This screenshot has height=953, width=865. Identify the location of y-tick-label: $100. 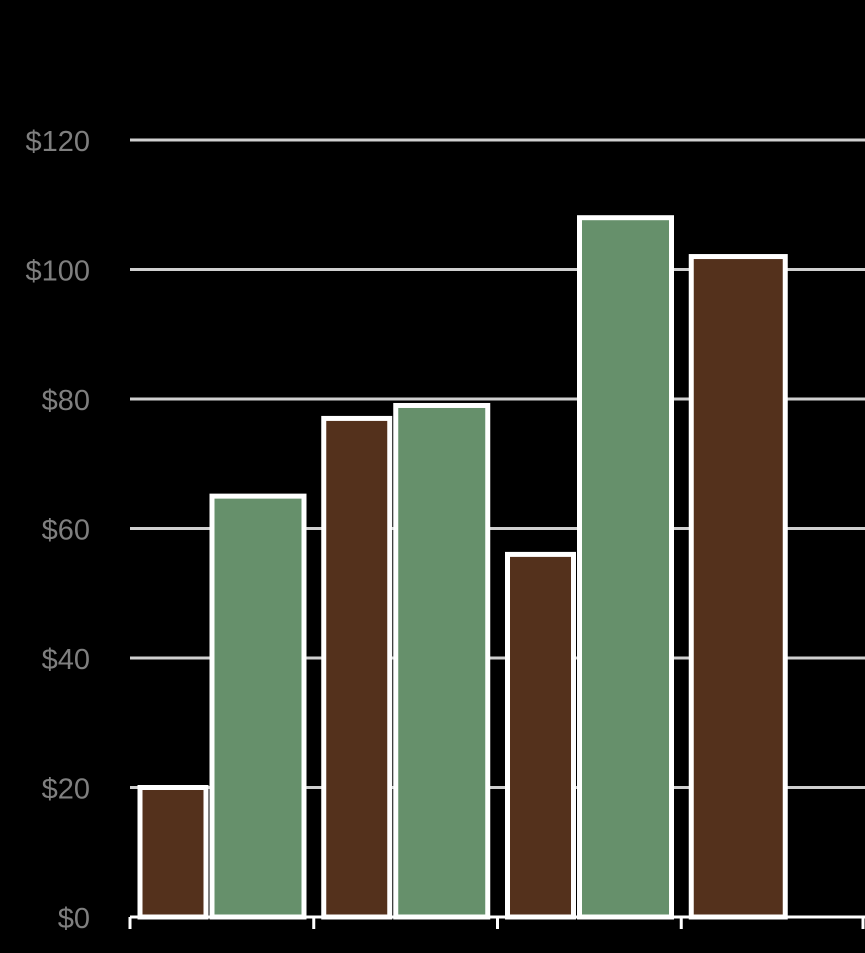
(57, 272).